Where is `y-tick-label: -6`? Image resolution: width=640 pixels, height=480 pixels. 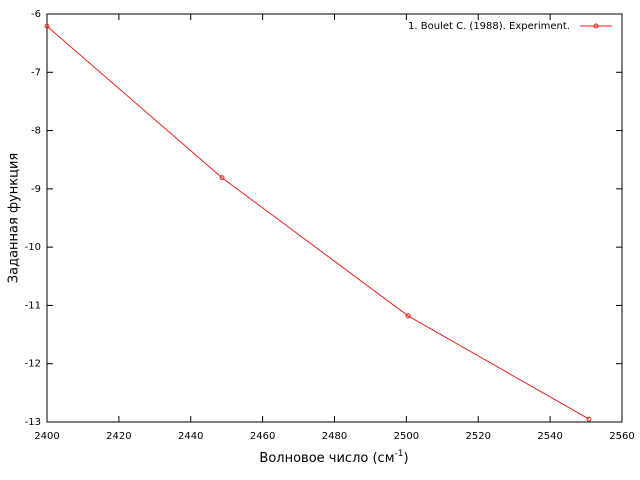
y-tick-label: -6 is located at coordinates (36, 14).